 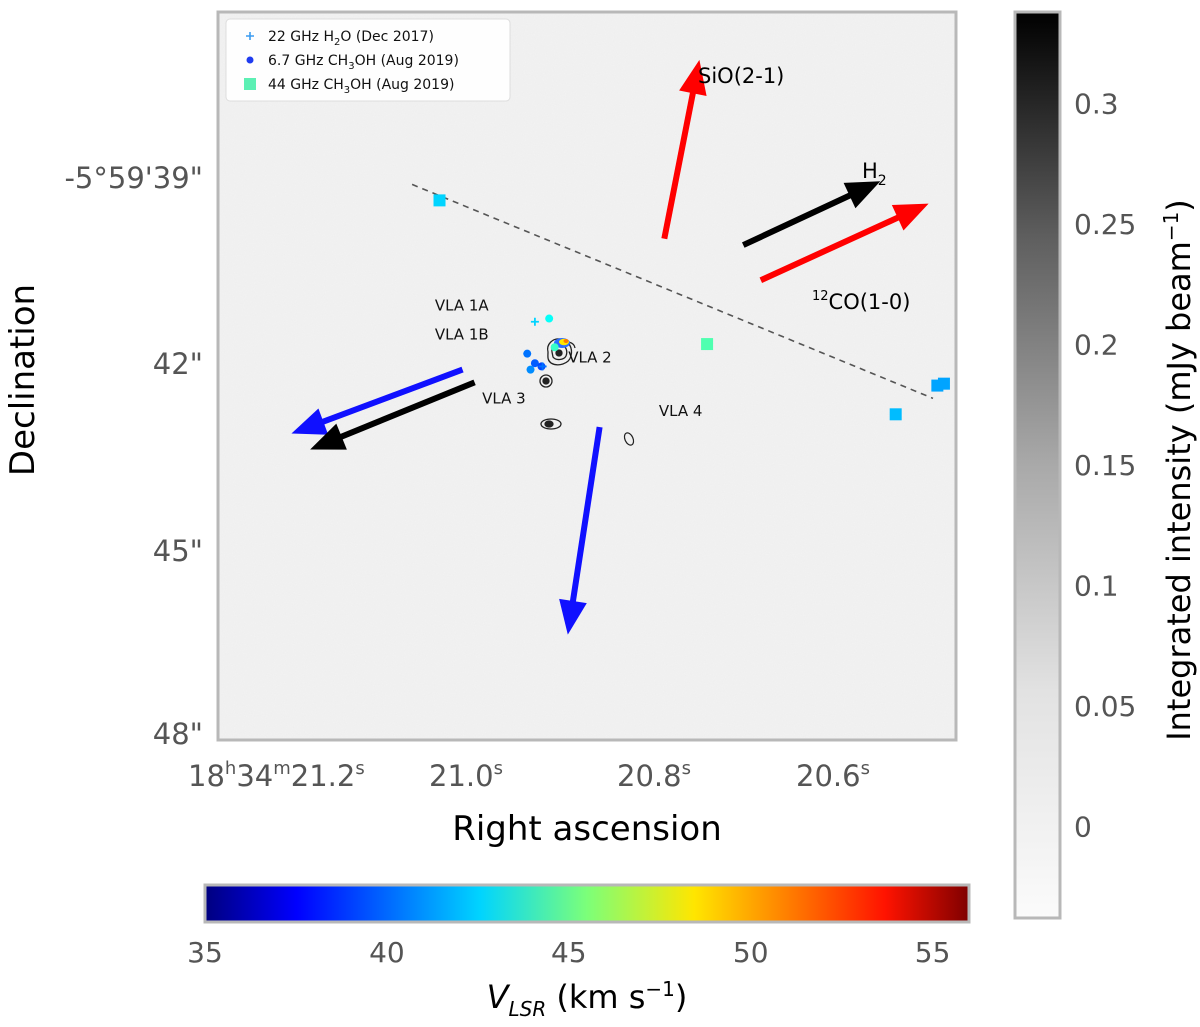 I want to click on legend-label: 6.7 GHz CH3OH (Aug 2019), so click(x=363, y=62).